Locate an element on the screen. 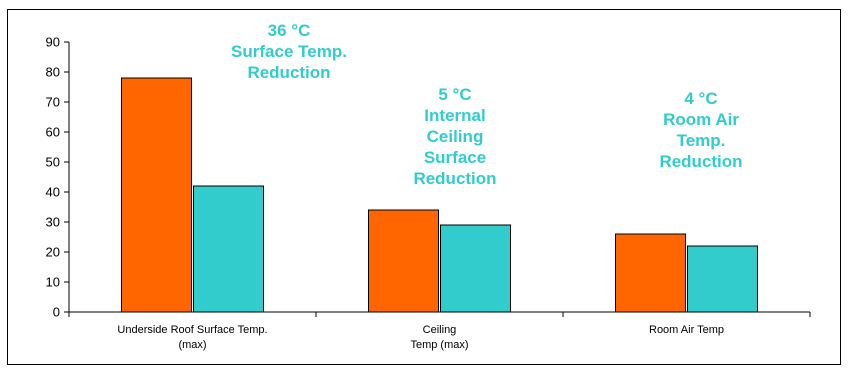 This screenshot has height=374, width=852. y-tick-label-0: 0 is located at coordinates (56, 312).